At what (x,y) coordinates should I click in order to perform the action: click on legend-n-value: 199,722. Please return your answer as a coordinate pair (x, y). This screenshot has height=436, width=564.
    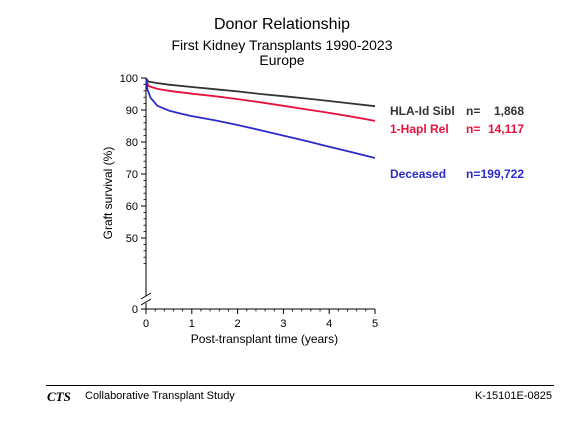
    Looking at the image, I should click on (503, 174).